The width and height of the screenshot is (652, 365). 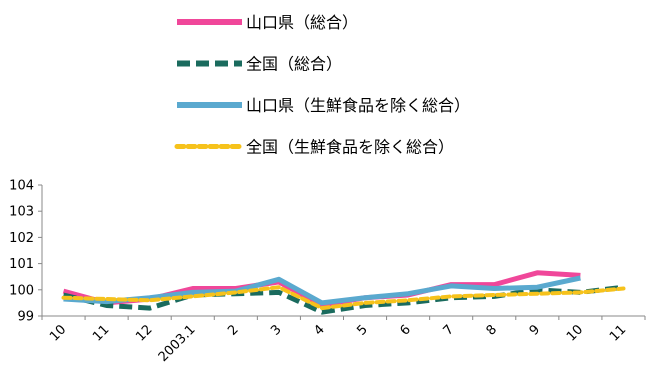 What do you see at coordinates (492, 330) in the screenshot?
I see `x-tick-label: 8` at bounding box center [492, 330].